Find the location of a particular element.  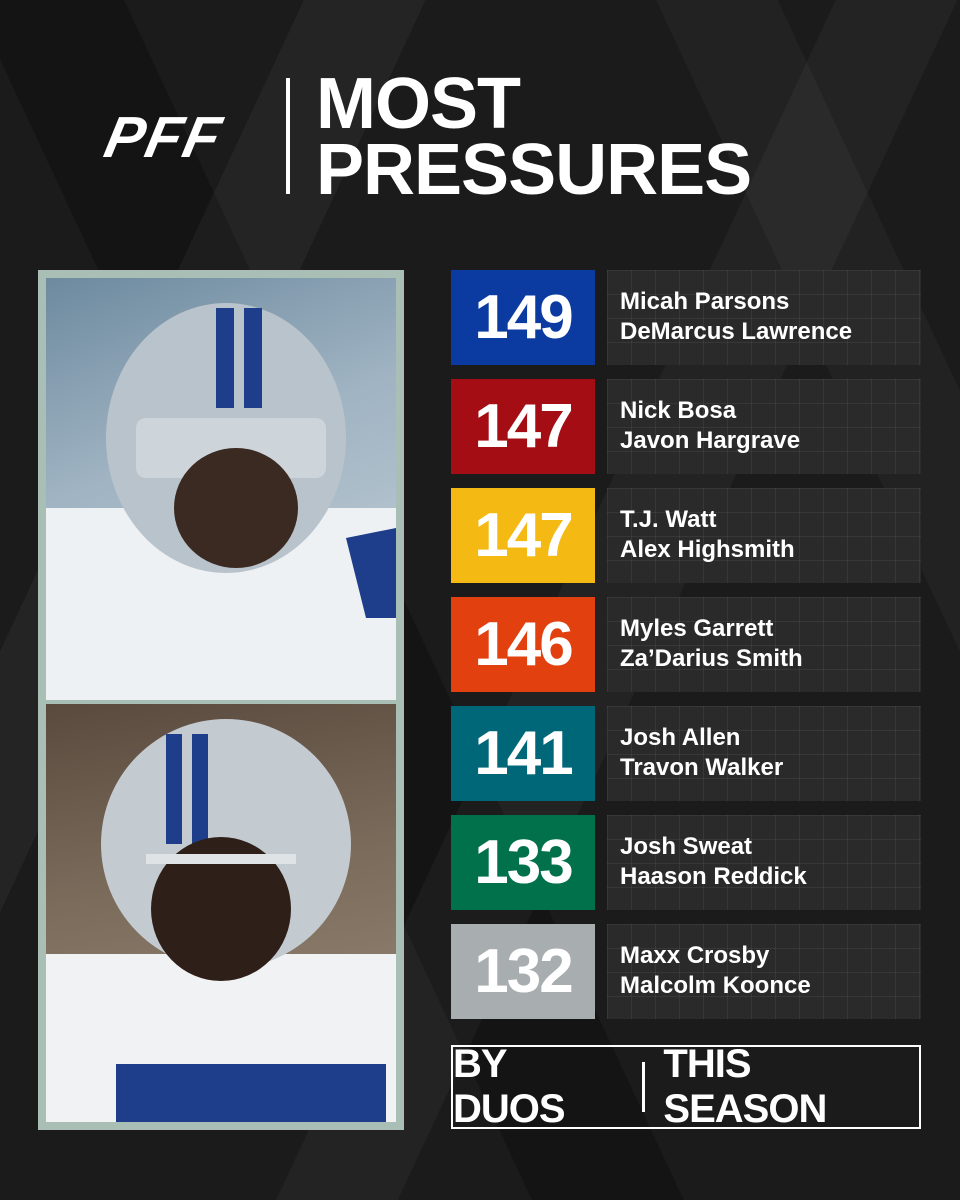

player-box: Josh Allen Travon Walker is located at coordinates (764, 753).